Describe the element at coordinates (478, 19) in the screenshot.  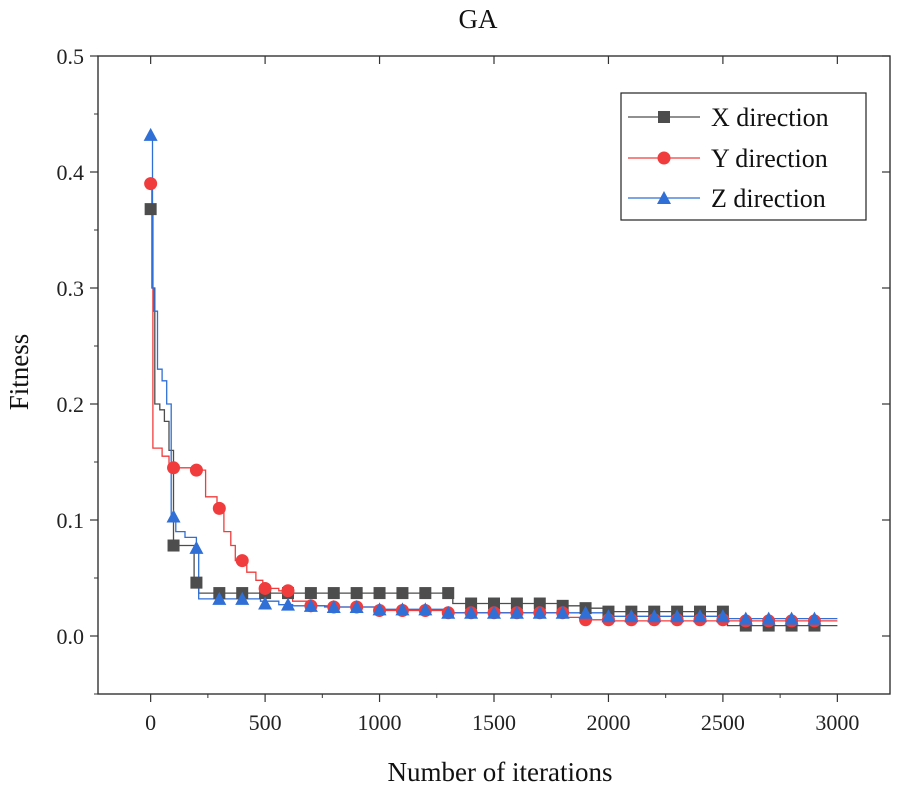
I see `chart-title: GA` at that location.